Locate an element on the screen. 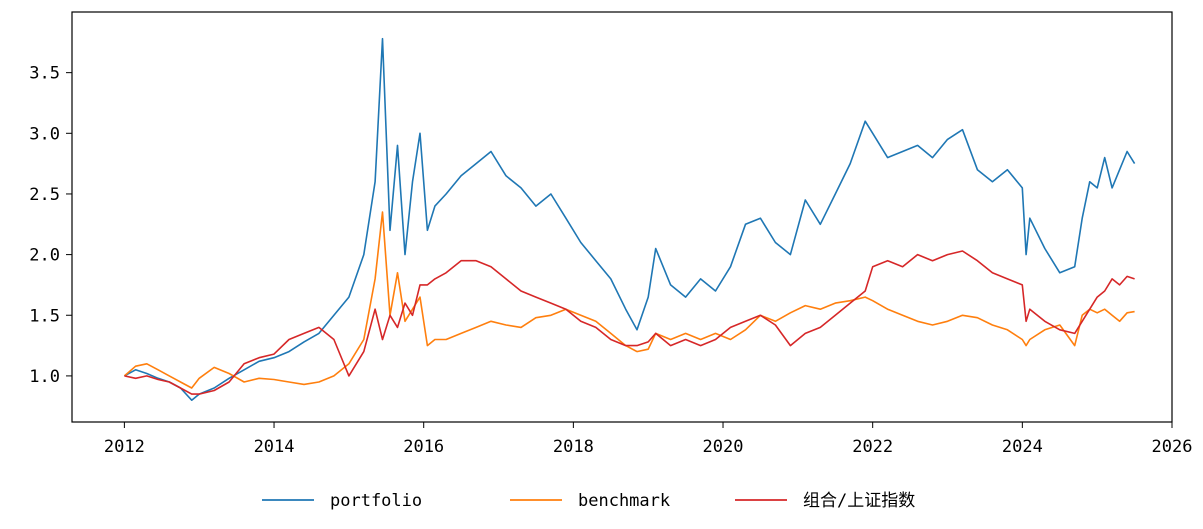 This screenshot has height=529, width=1203. legend-label-2: 组合/上证指数 is located at coordinates (859, 501).